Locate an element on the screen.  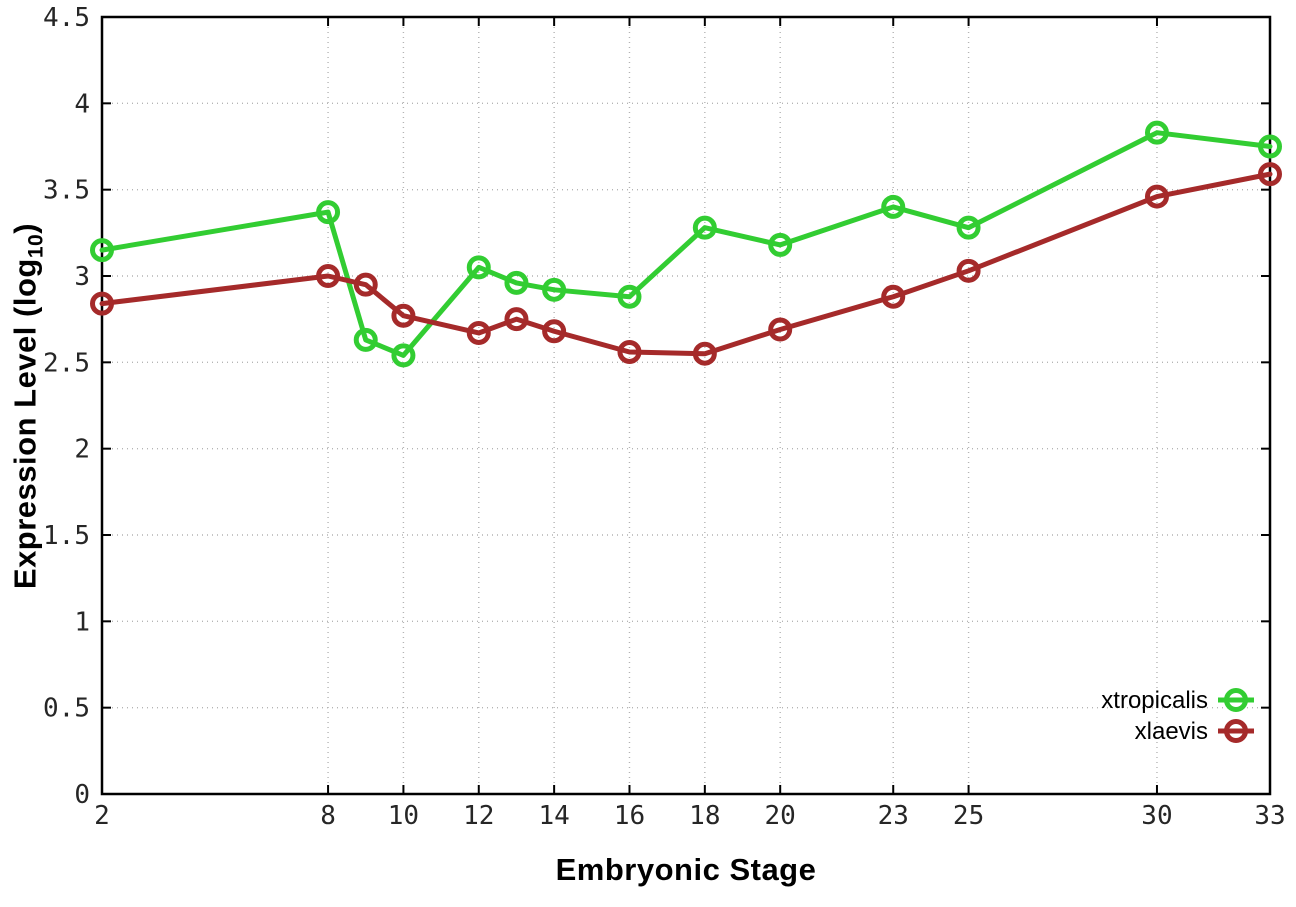
y-tick-label: 1.5 is located at coordinates (66, 536).